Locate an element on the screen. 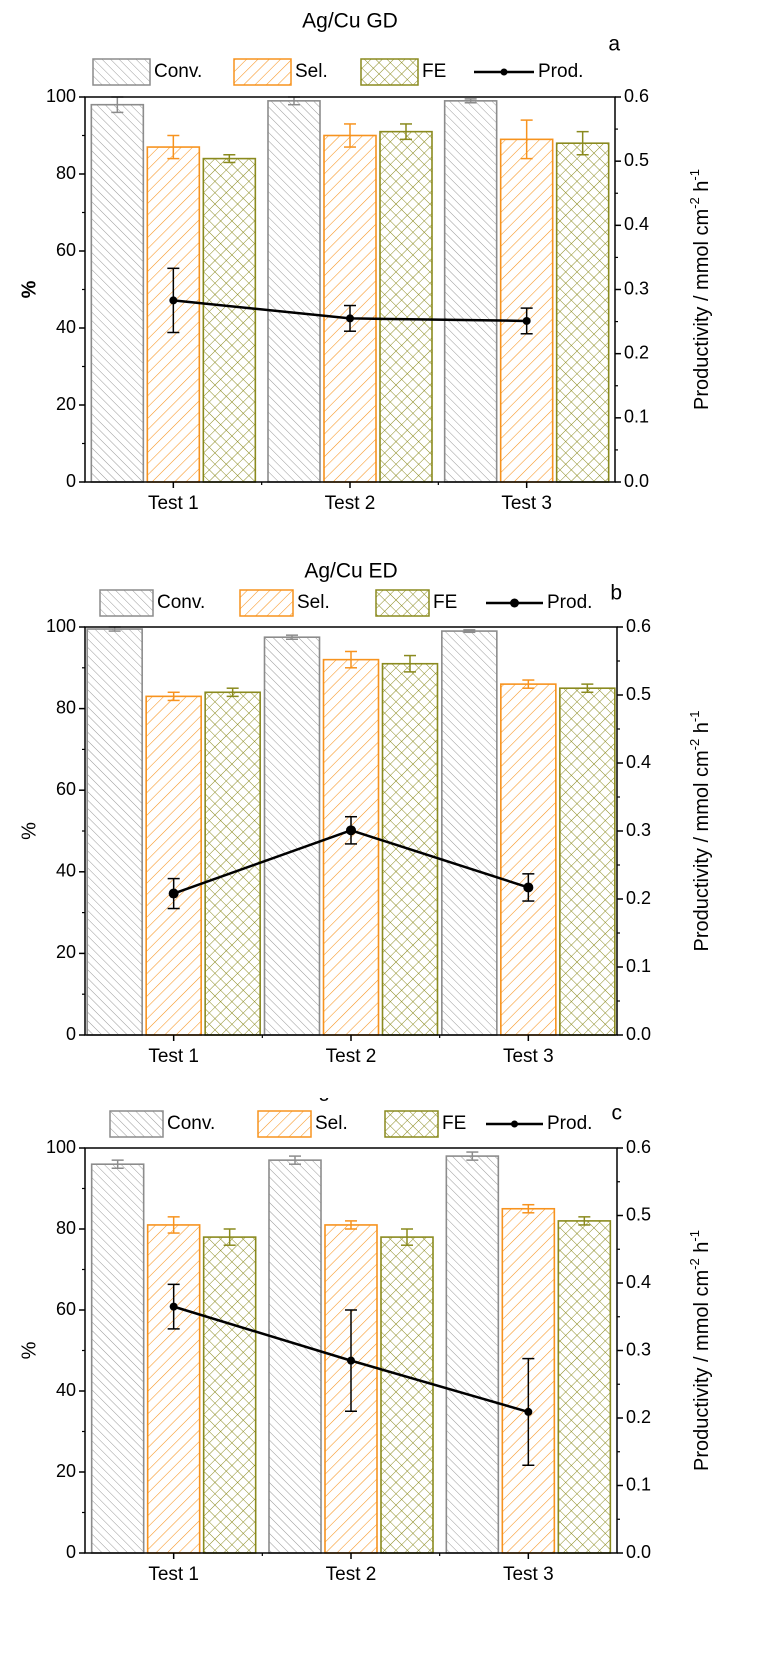 The image size is (758, 1656). panel-label: c is located at coordinates (617, 1113).